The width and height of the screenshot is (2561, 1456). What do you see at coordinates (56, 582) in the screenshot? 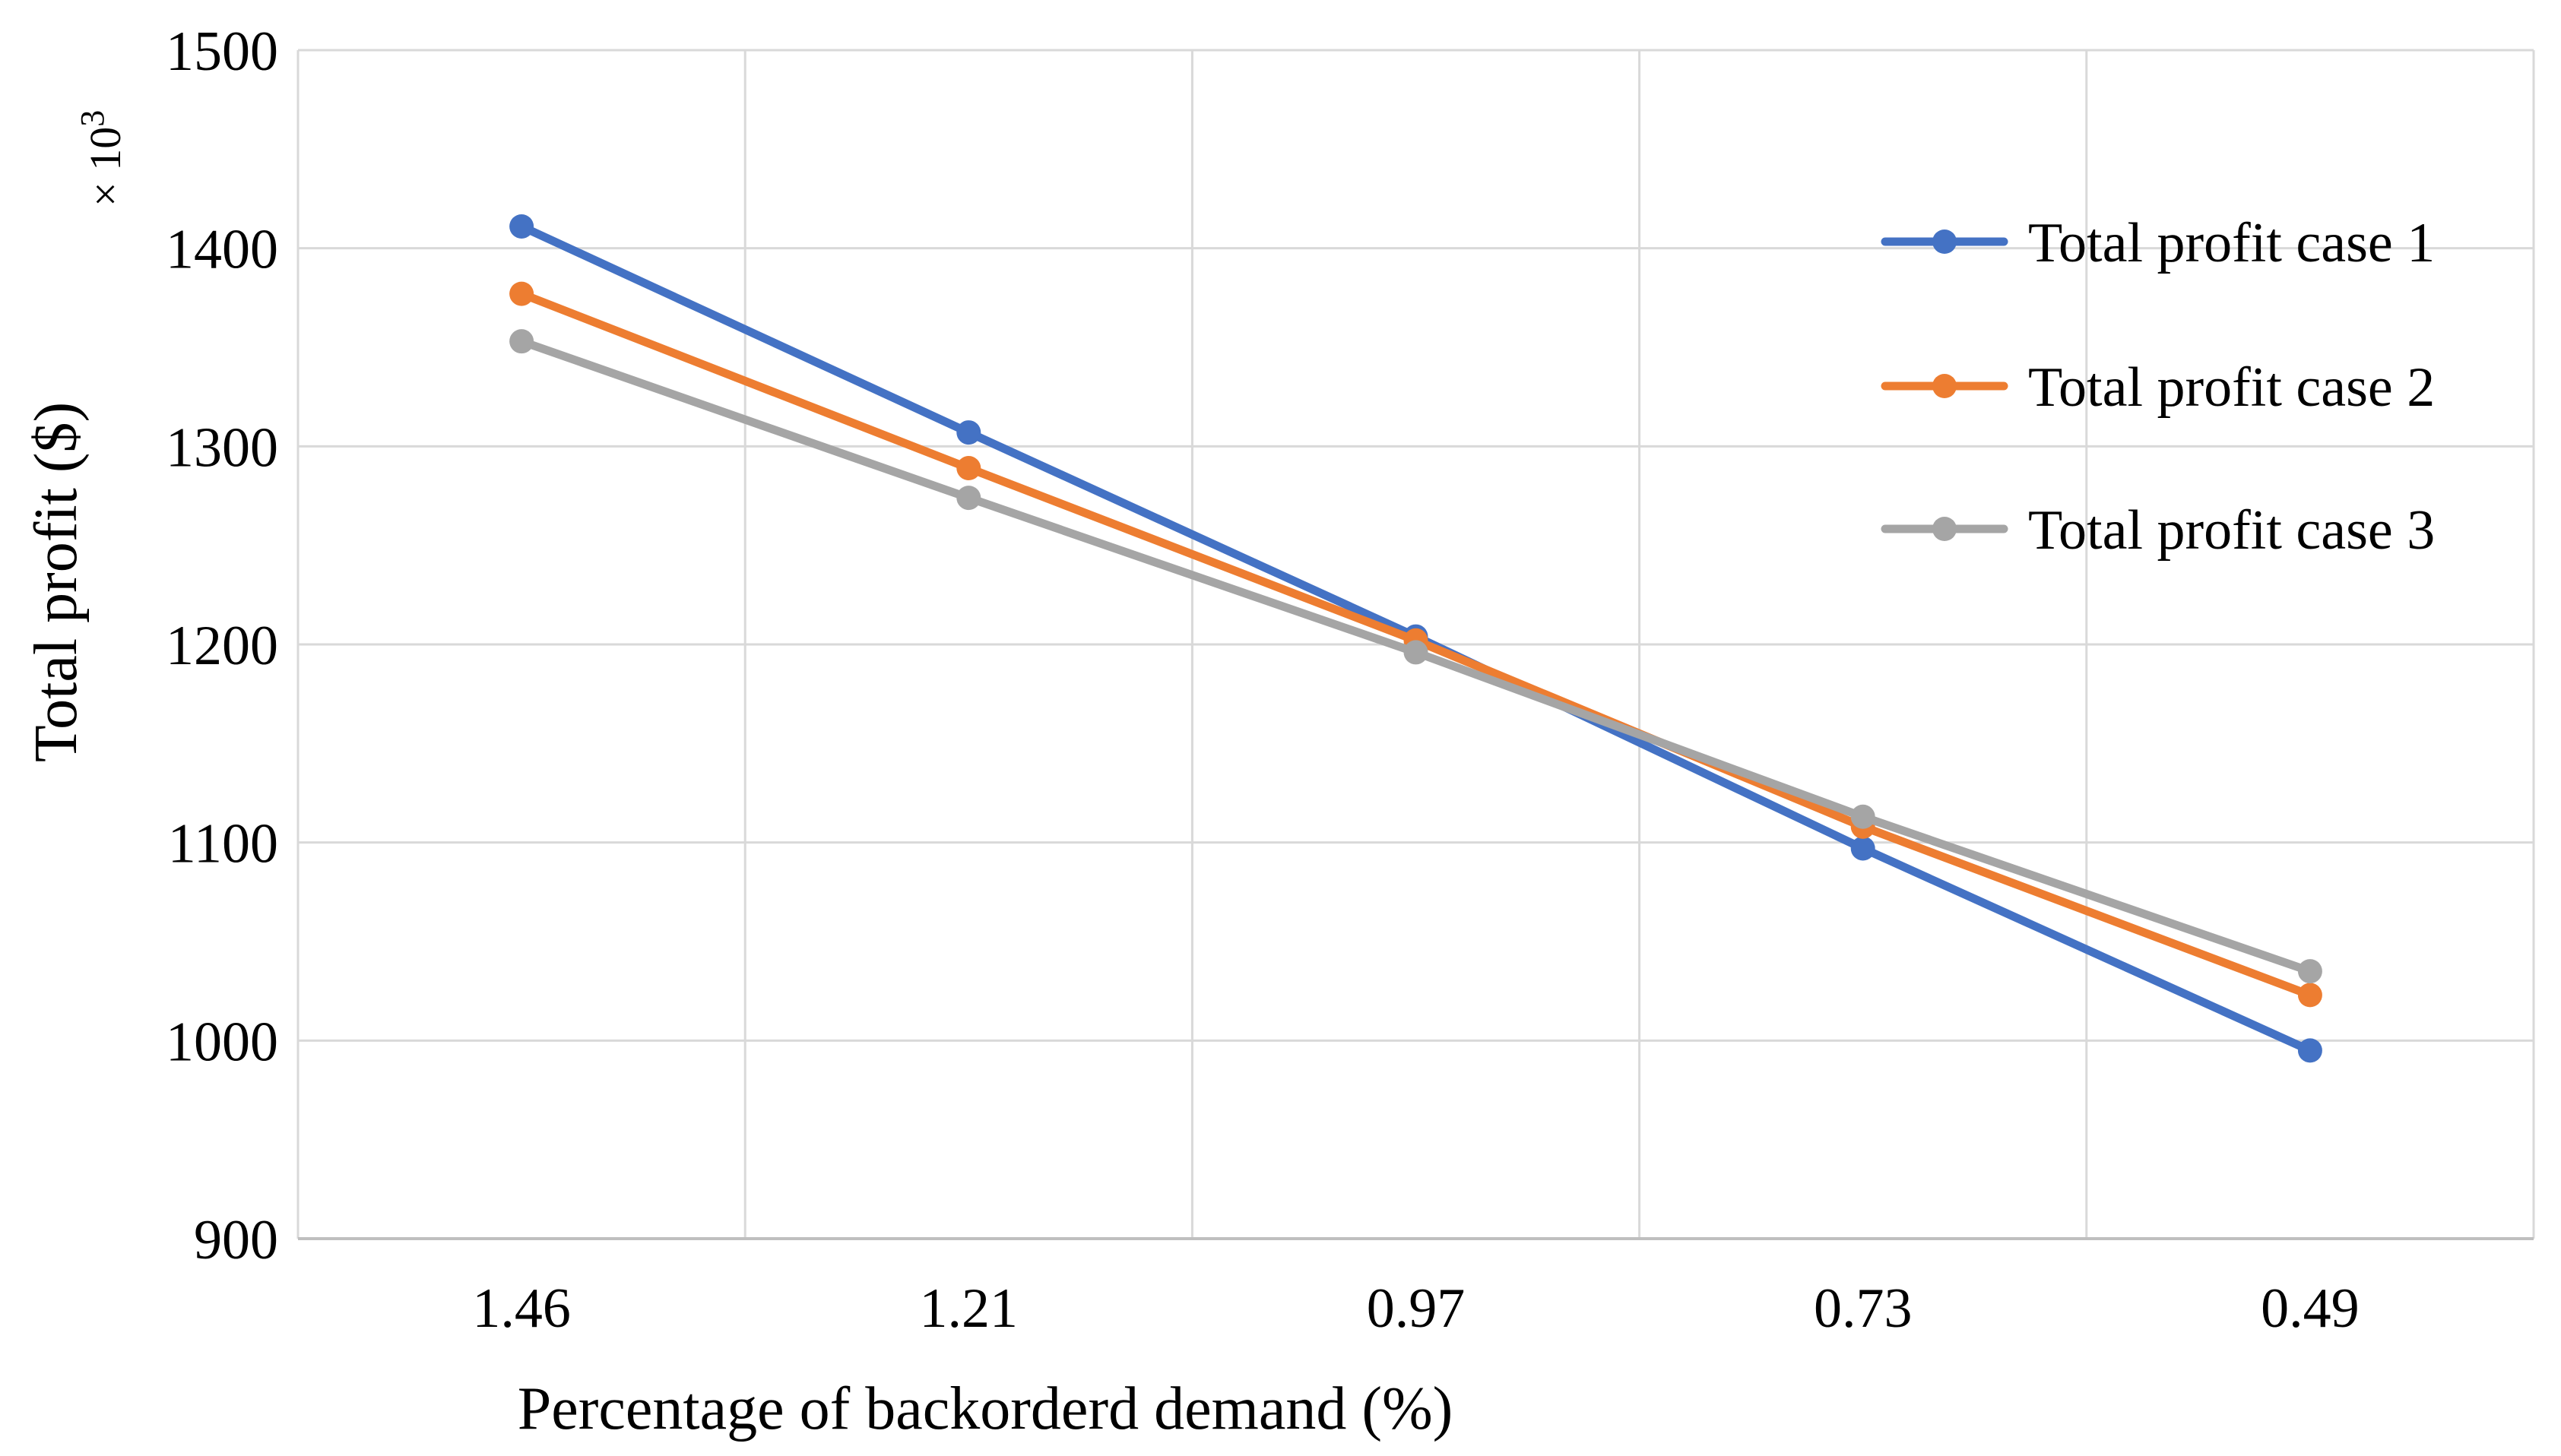
I see `y-axis-title: Total profit ($)` at bounding box center [56, 582].